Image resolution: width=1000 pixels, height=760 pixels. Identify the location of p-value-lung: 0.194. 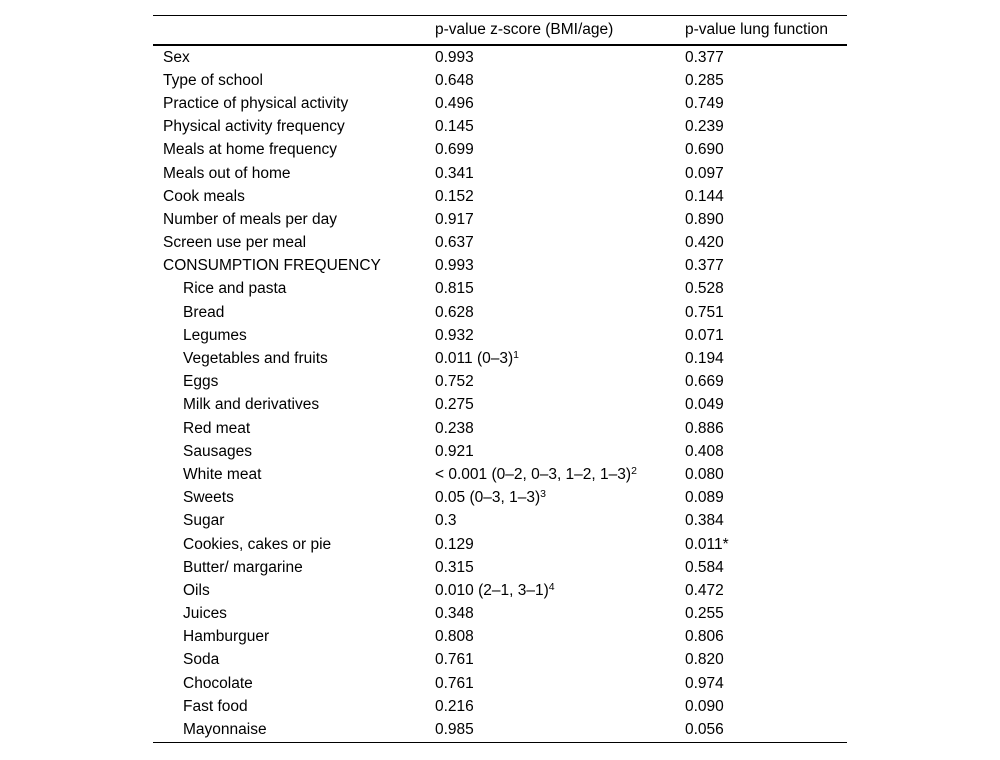
(704, 359).